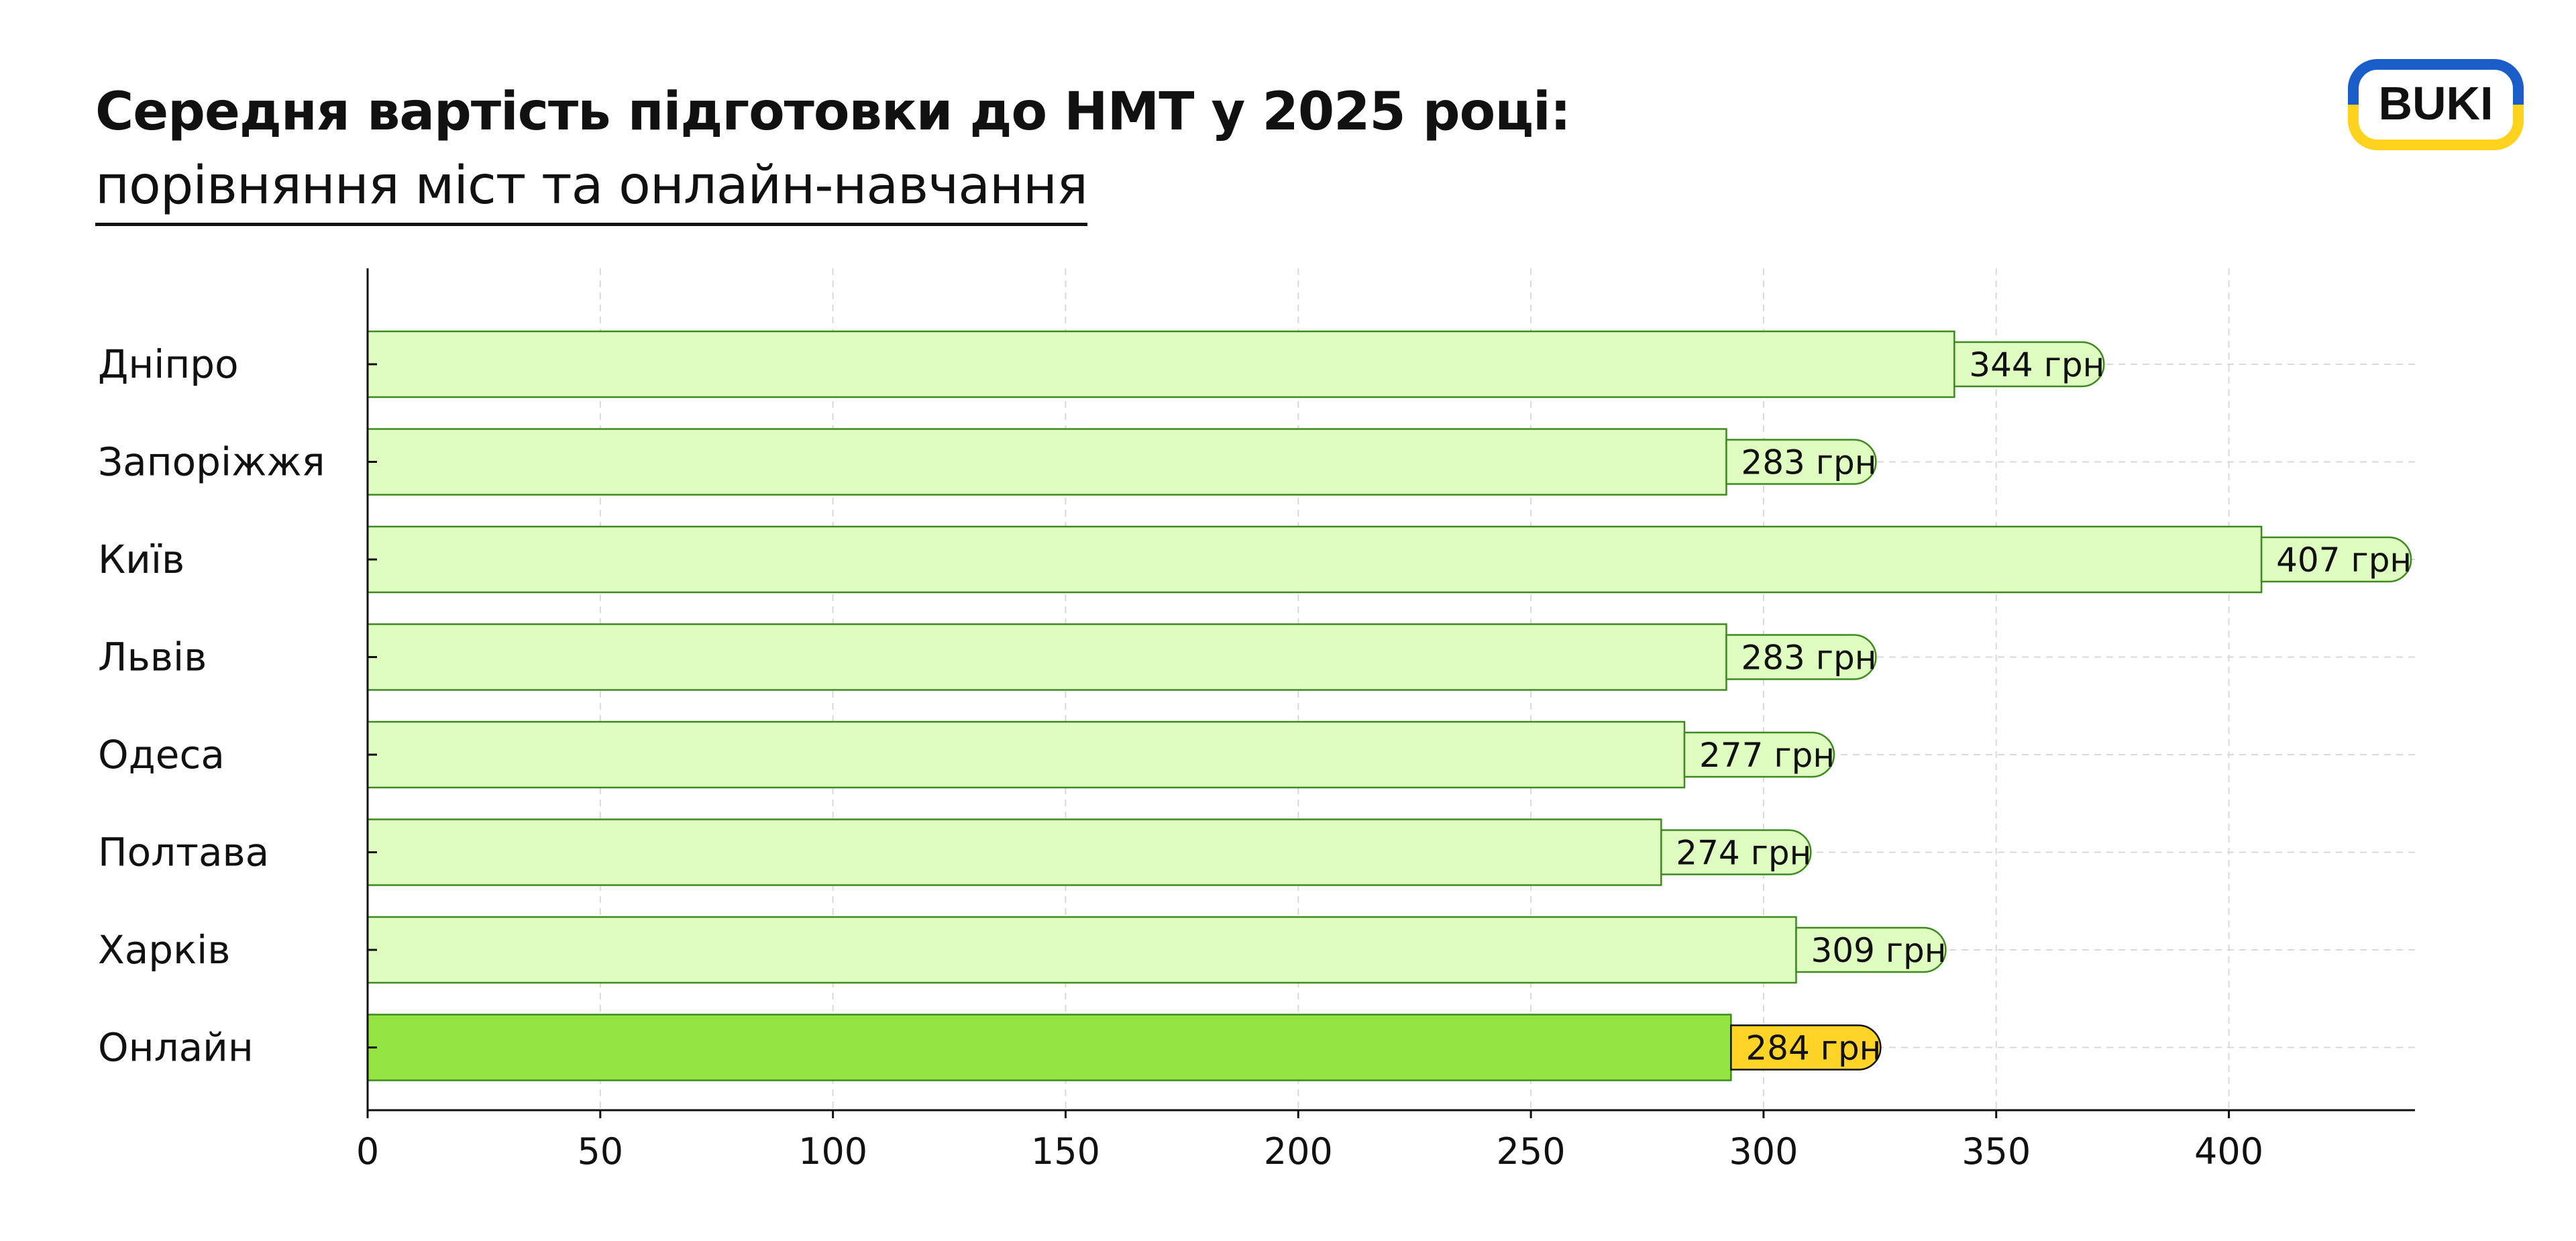  I want to click on logo-frame-bottom, so click(2436, 127).